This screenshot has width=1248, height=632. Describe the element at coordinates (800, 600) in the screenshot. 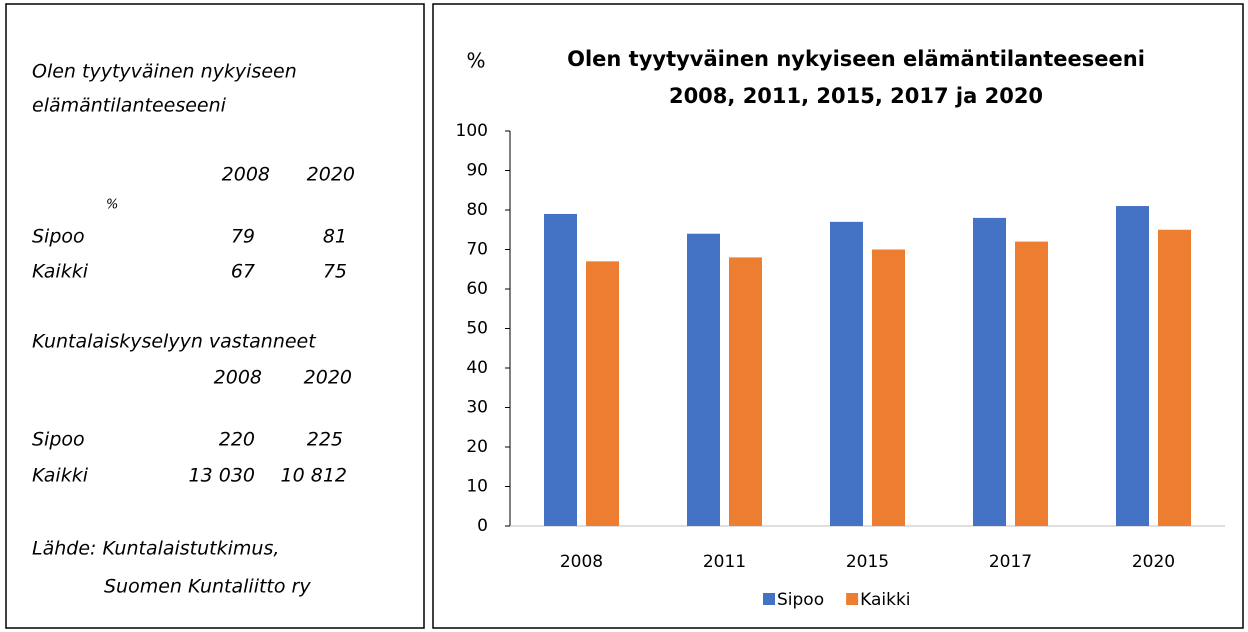

I see `legend-label: Sipoo` at that location.